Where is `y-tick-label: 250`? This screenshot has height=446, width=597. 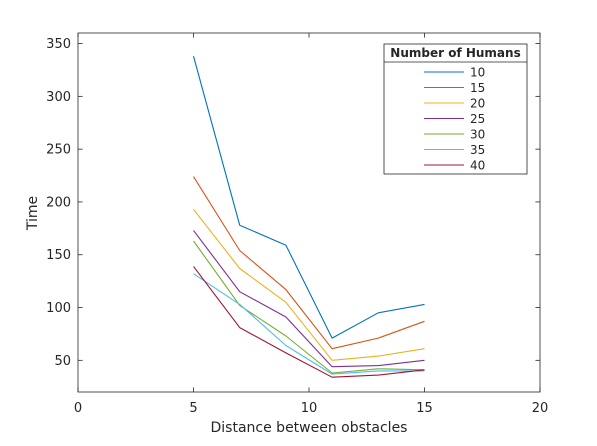 y-tick-label: 250 is located at coordinates (58, 150).